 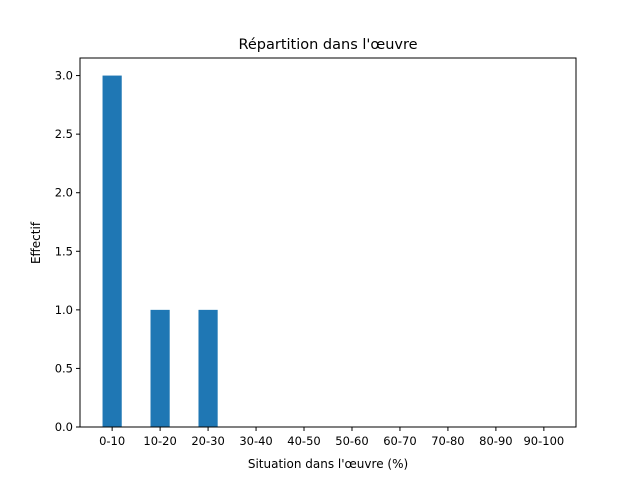 I want to click on x-tick-label: 50-60, so click(x=351, y=441).